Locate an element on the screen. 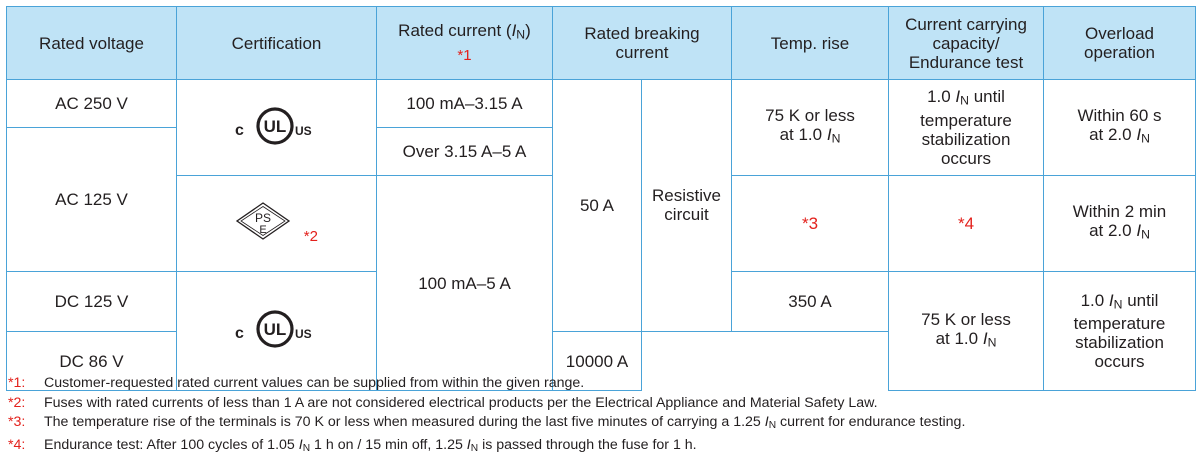  carrying-pse: *4 is located at coordinates (966, 223).